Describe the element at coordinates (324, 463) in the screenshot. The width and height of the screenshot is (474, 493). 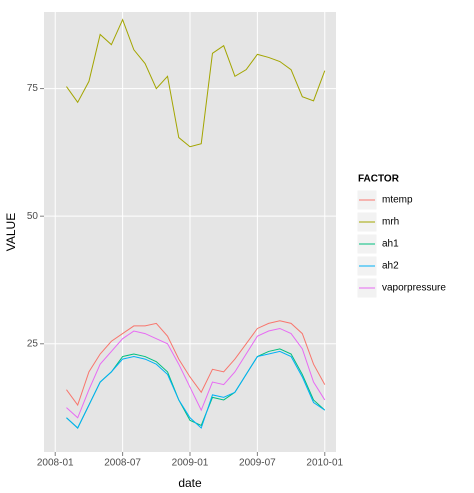
I see `x-tick-label: 2010-01` at that location.